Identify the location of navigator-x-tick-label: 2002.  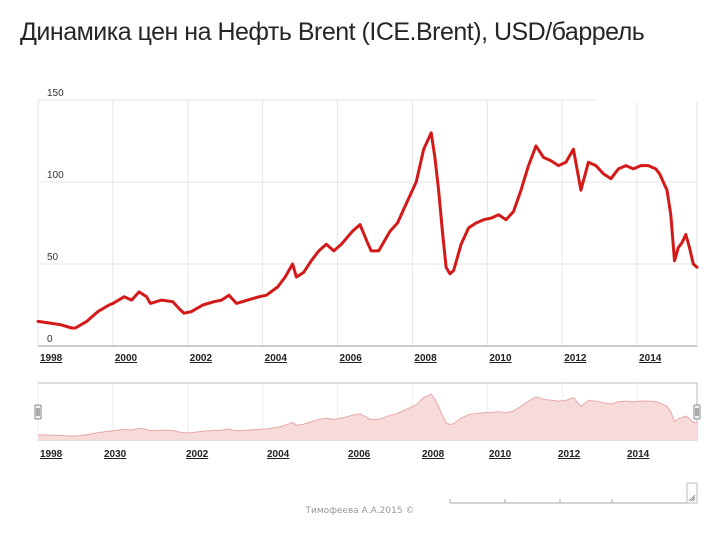
(197, 454).